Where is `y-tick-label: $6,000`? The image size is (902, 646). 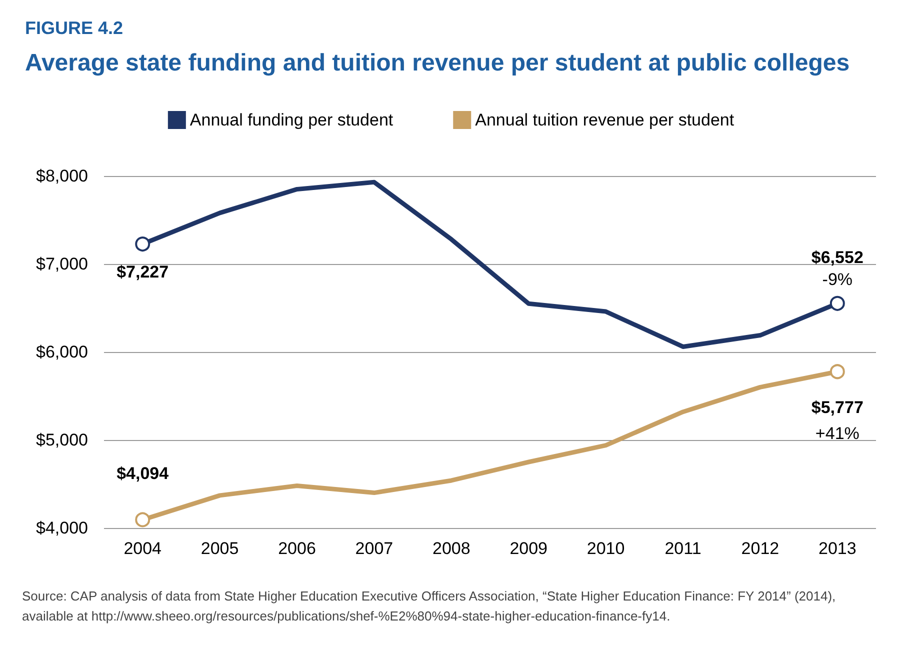 y-tick-label: $6,000 is located at coordinates (62, 352).